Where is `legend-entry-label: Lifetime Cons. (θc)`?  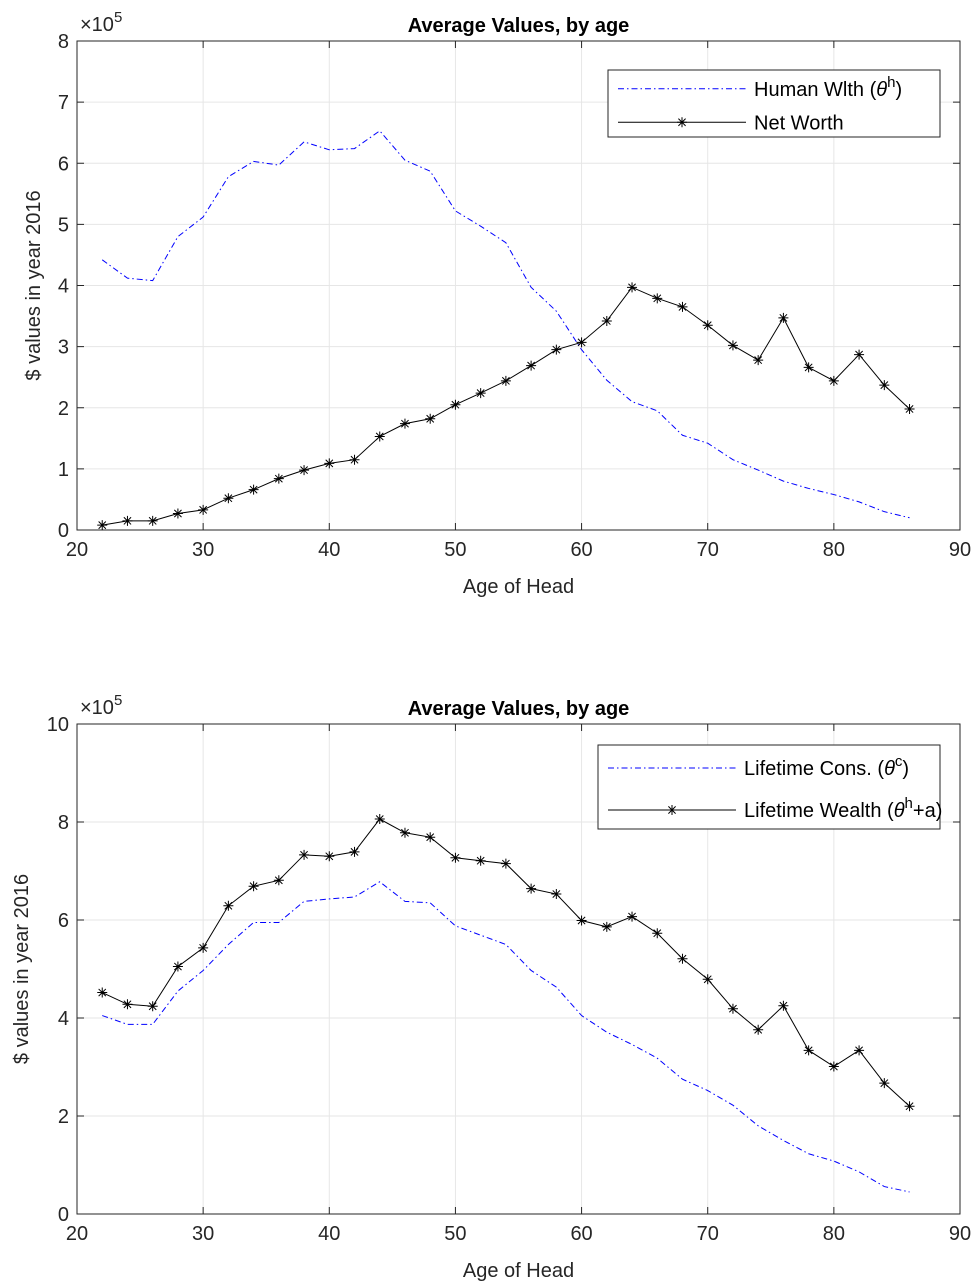
legend-entry-label: Lifetime Cons. (θc) is located at coordinates (826, 766).